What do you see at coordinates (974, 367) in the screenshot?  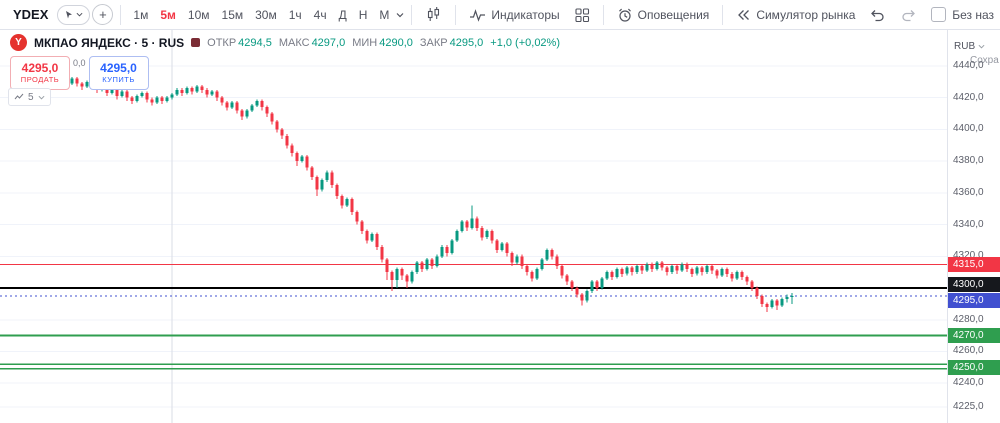 I see `price-badge: 4250,0` at bounding box center [974, 367].